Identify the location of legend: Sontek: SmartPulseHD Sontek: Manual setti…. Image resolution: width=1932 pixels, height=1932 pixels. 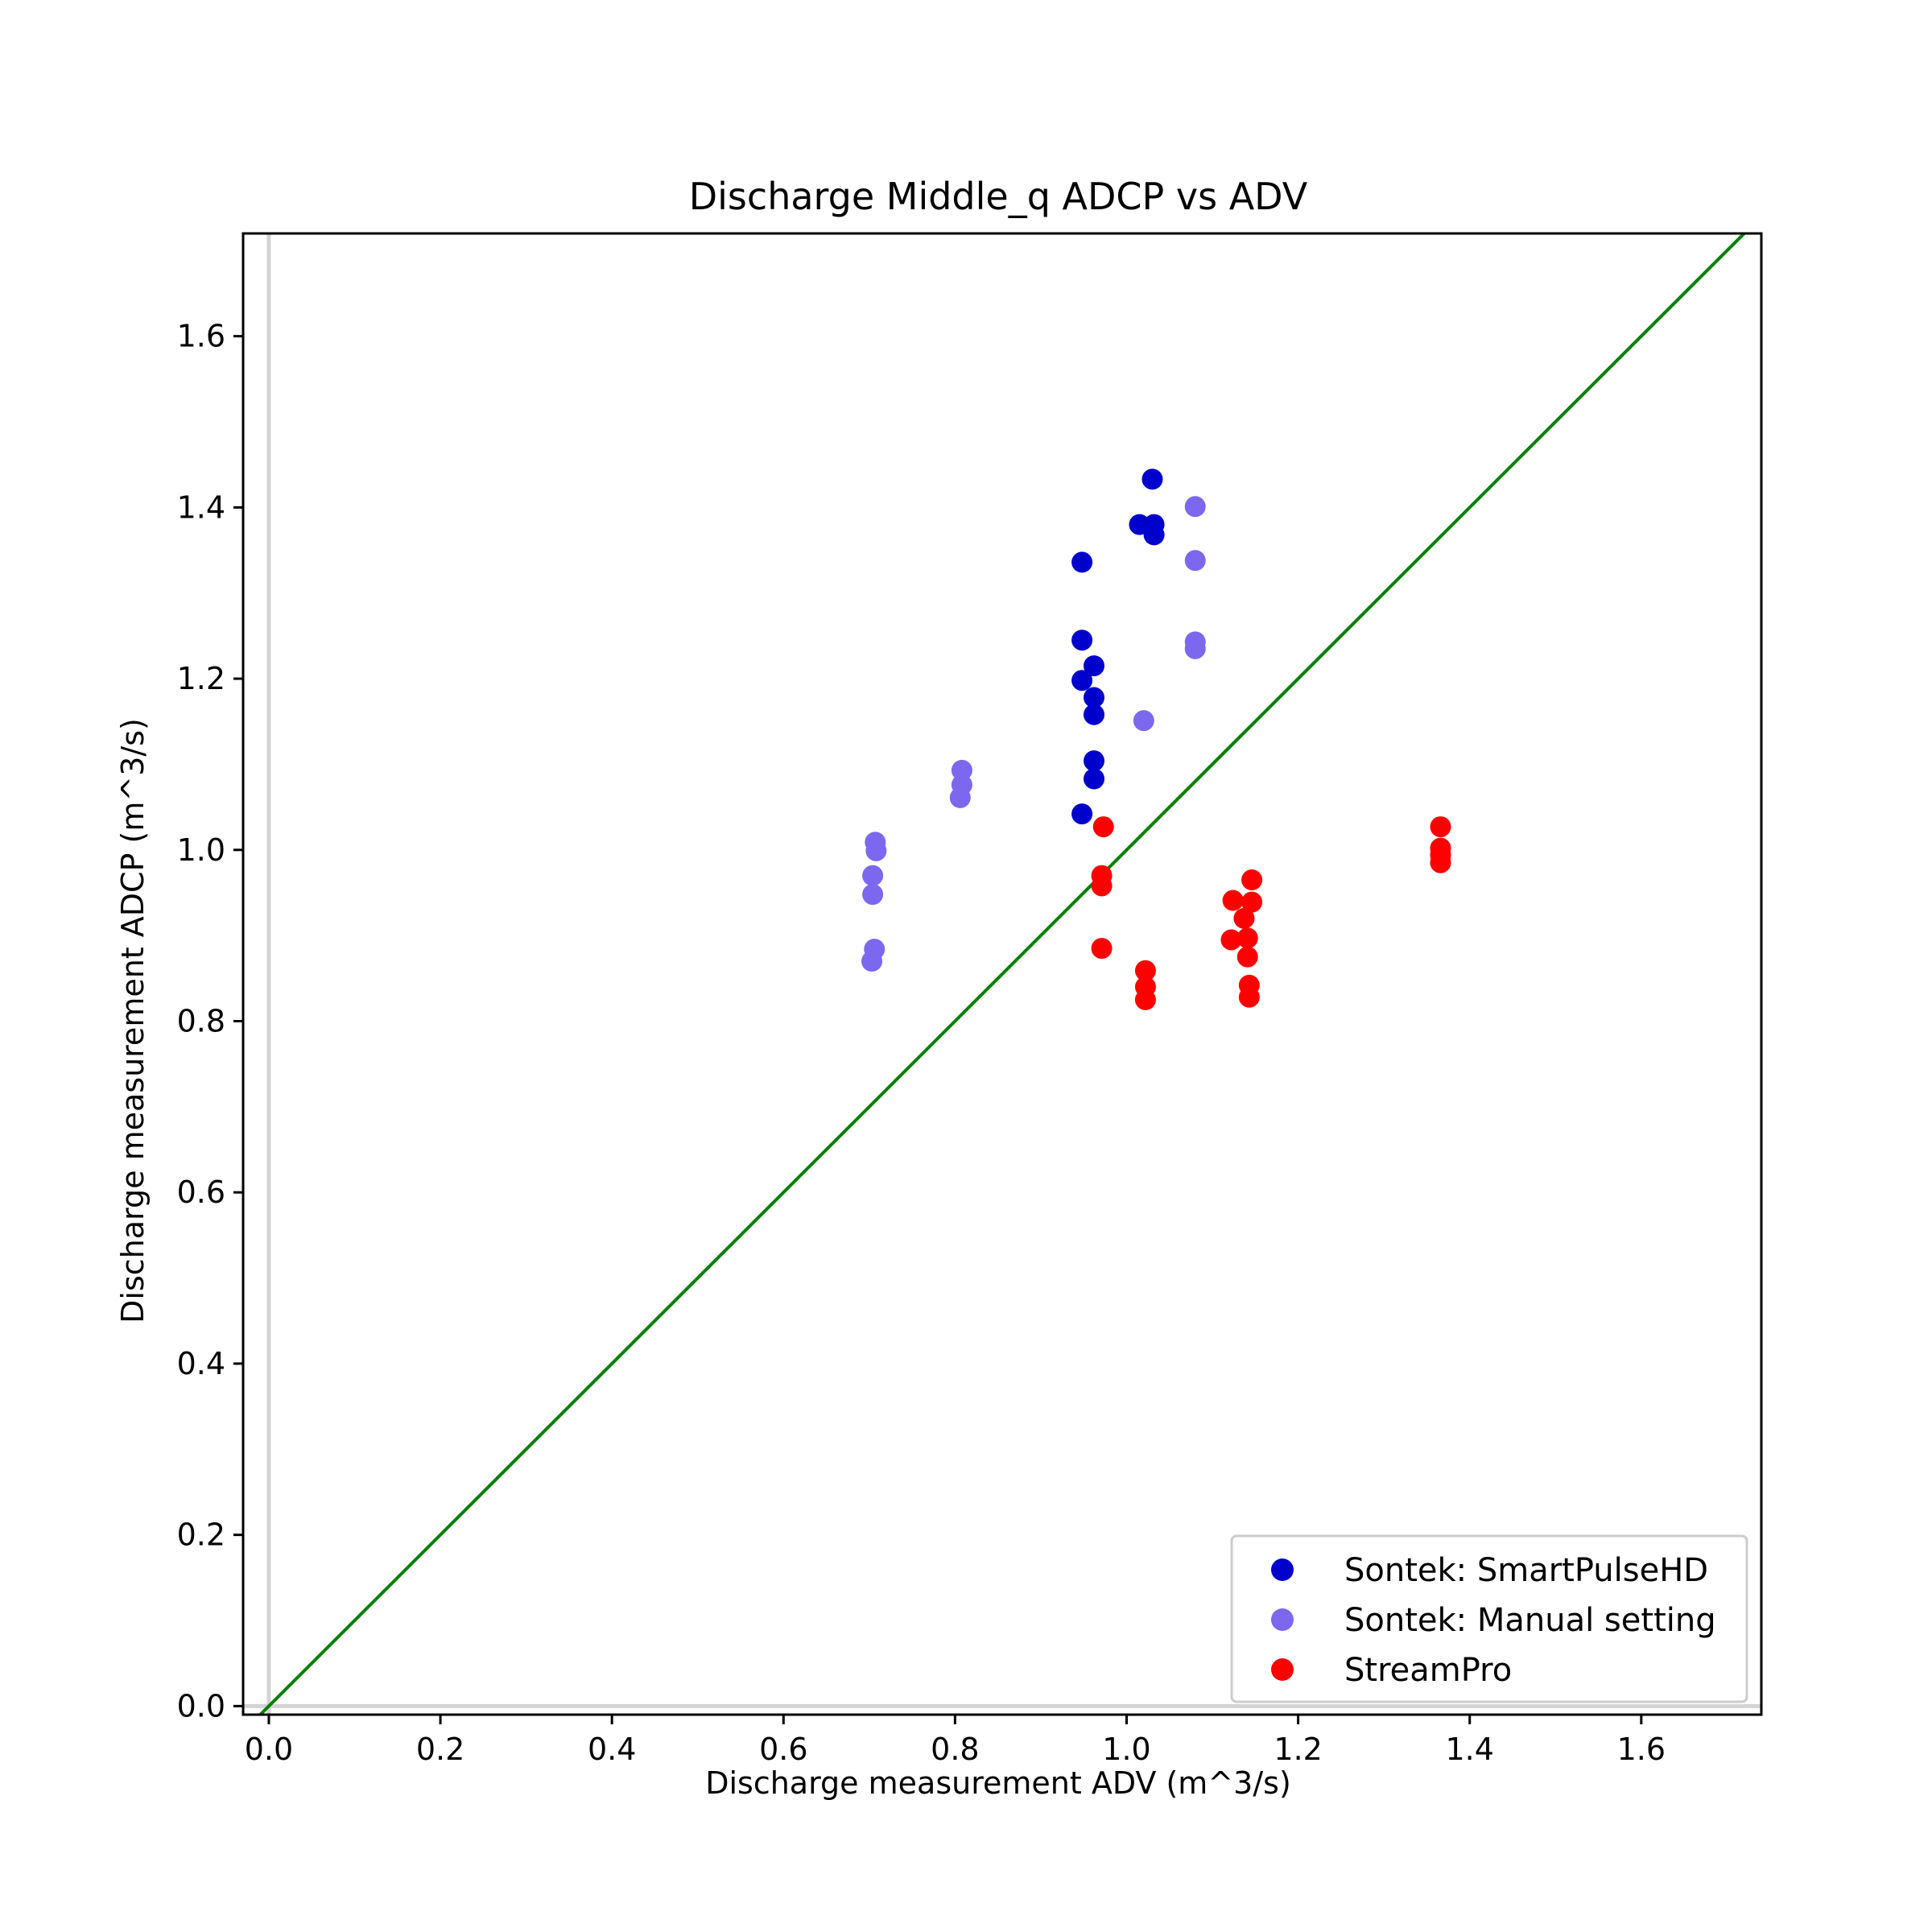
(1489, 1618).